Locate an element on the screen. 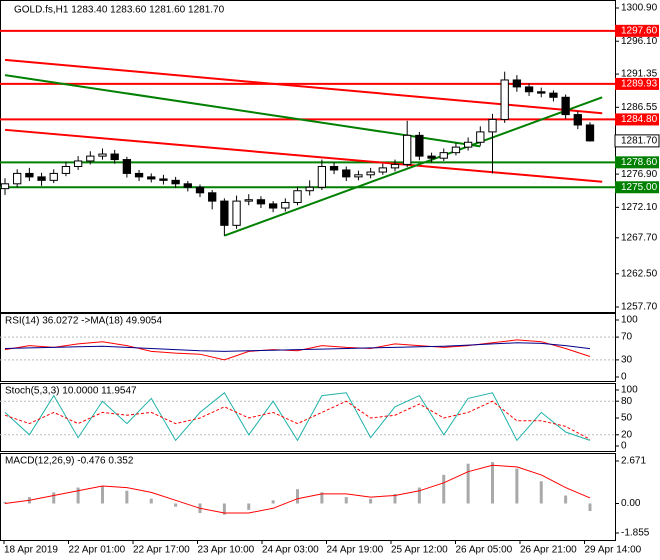  y-tick-label: 1272.10 is located at coordinates (639, 207).